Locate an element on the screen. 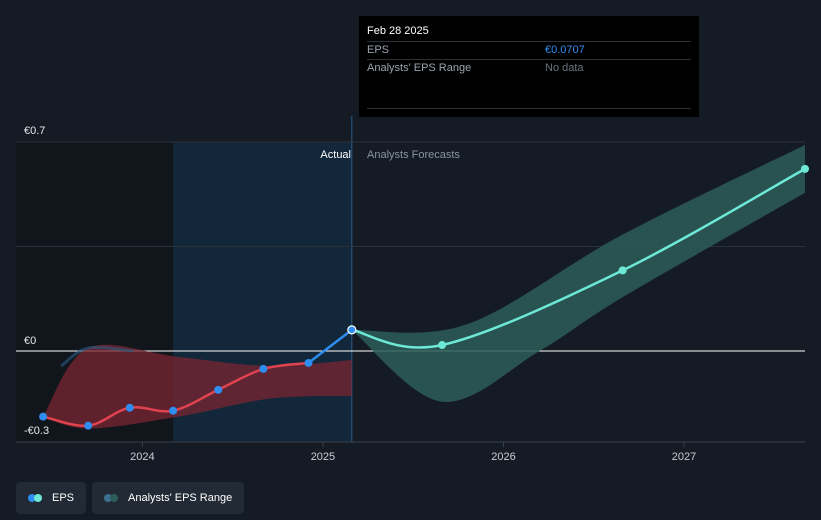  section-label-actual: Actual is located at coordinates (335, 155).